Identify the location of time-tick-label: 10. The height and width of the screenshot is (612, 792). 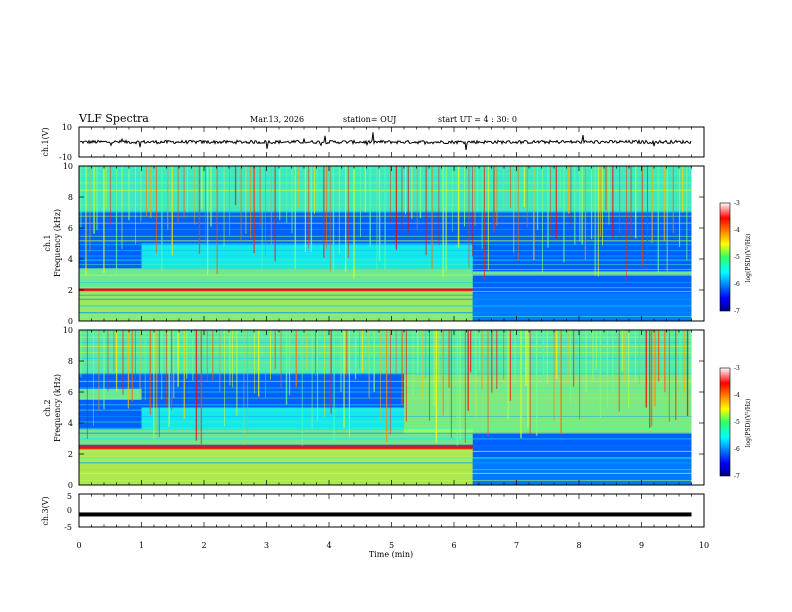
(704, 545).